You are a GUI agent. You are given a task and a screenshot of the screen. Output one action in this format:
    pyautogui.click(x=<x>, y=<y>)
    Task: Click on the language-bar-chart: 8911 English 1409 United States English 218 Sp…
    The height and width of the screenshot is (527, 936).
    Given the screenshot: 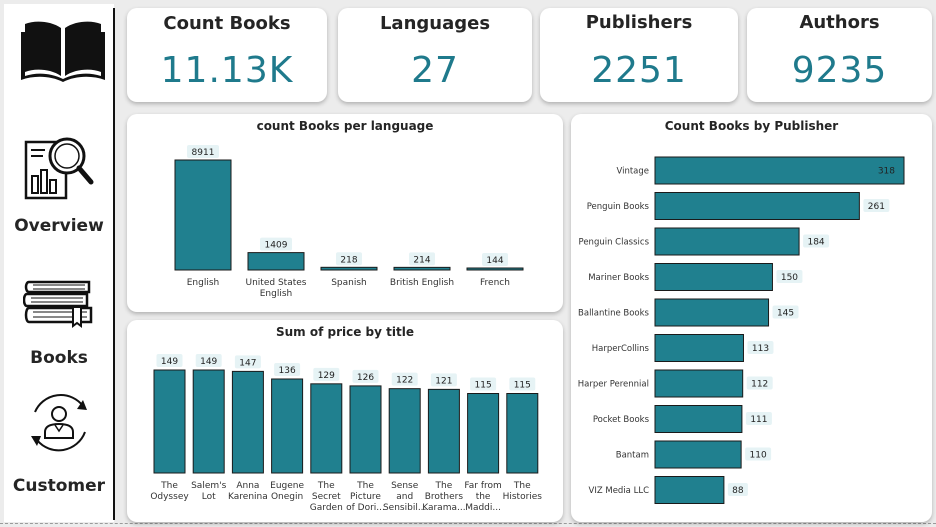 What is the action you would take?
    pyautogui.click(x=349, y=222)
    